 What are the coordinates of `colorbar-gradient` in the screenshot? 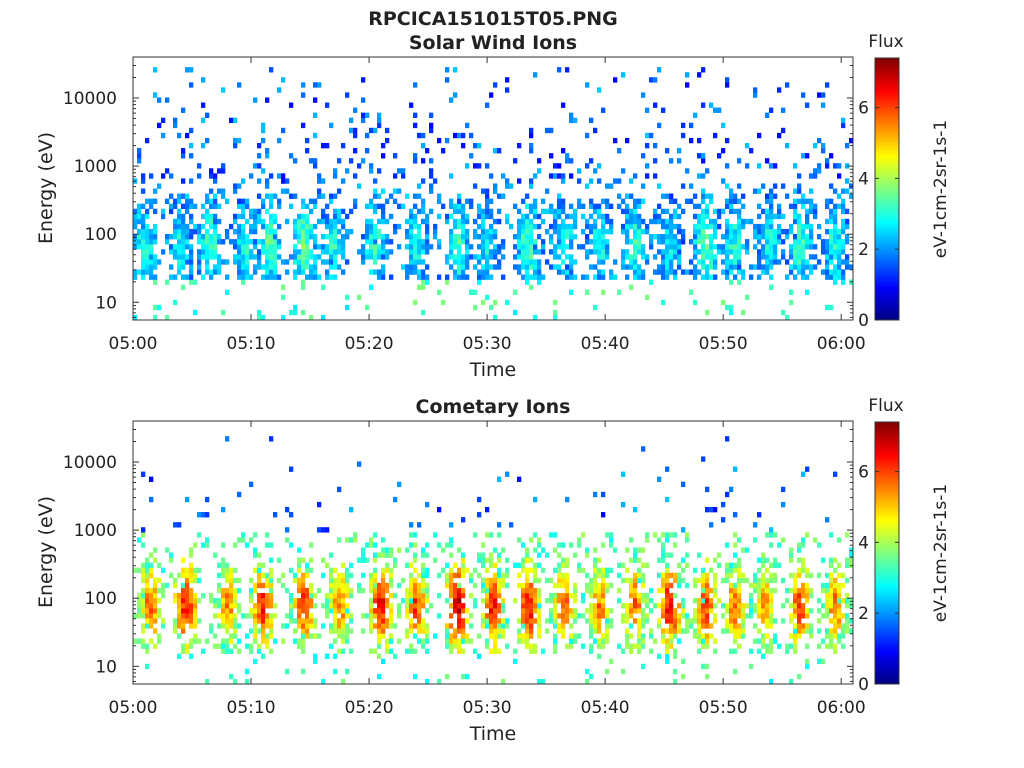 It's located at (887, 553).